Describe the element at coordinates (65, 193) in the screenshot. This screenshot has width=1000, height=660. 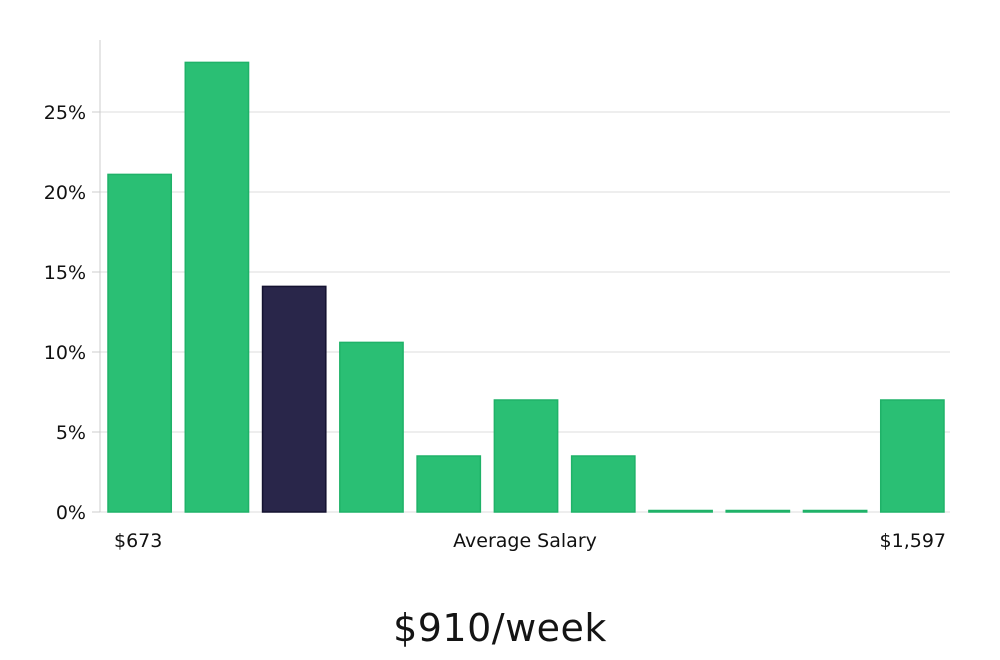
I see `y-tick-label: 20%` at that location.